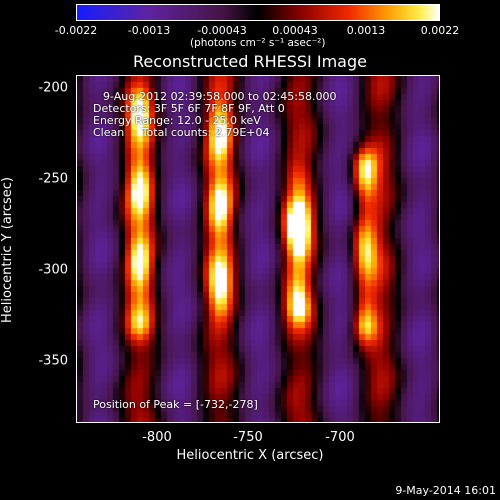 The height and width of the screenshot is (500, 500). What do you see at coordinates (177, 120) in the screenshot?
I see `energy-range-annotation: Energy Range: 12.0 - 25.0 keV` at bounding box center [177, 120].